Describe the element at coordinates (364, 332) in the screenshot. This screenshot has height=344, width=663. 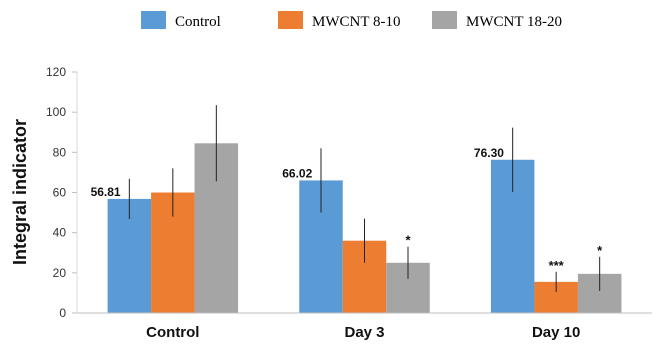
I see `x-tick-label: Day 3` at that location.